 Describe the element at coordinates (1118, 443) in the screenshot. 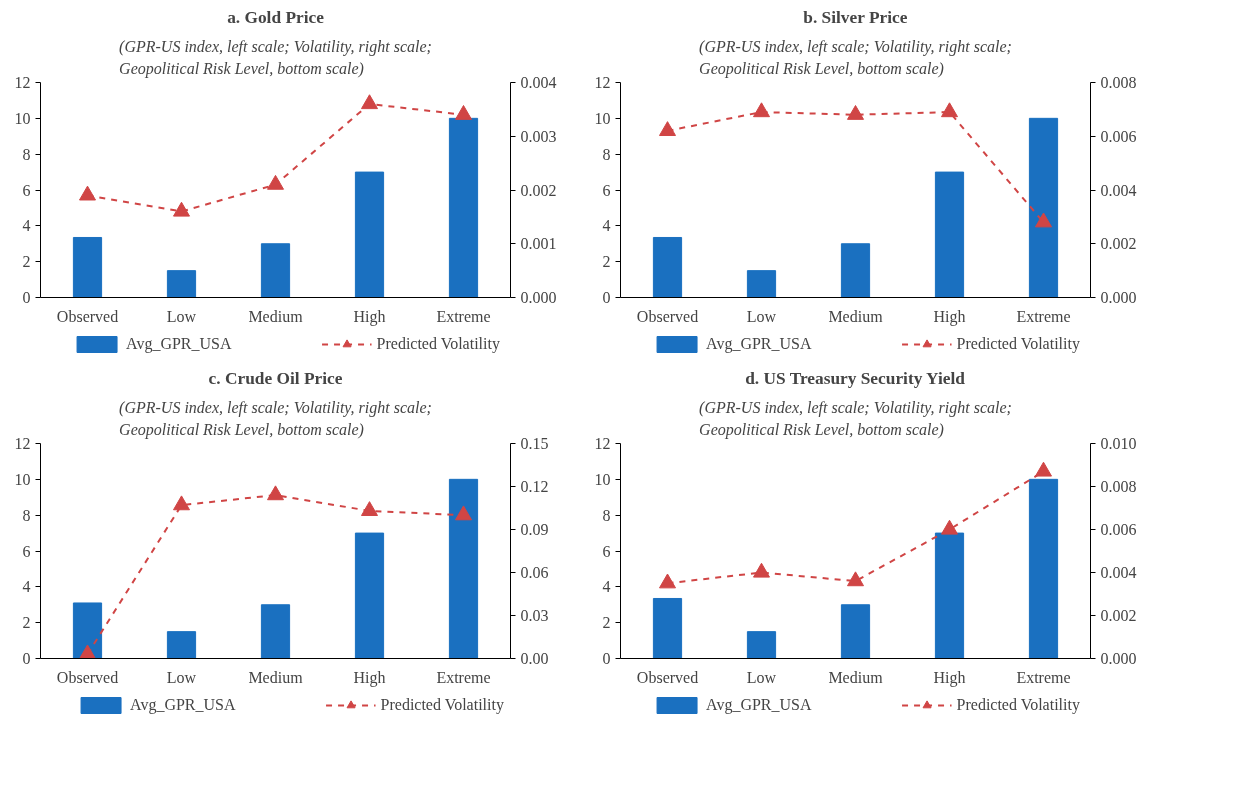

I see `y2-tick-label: 0.010` at that location.